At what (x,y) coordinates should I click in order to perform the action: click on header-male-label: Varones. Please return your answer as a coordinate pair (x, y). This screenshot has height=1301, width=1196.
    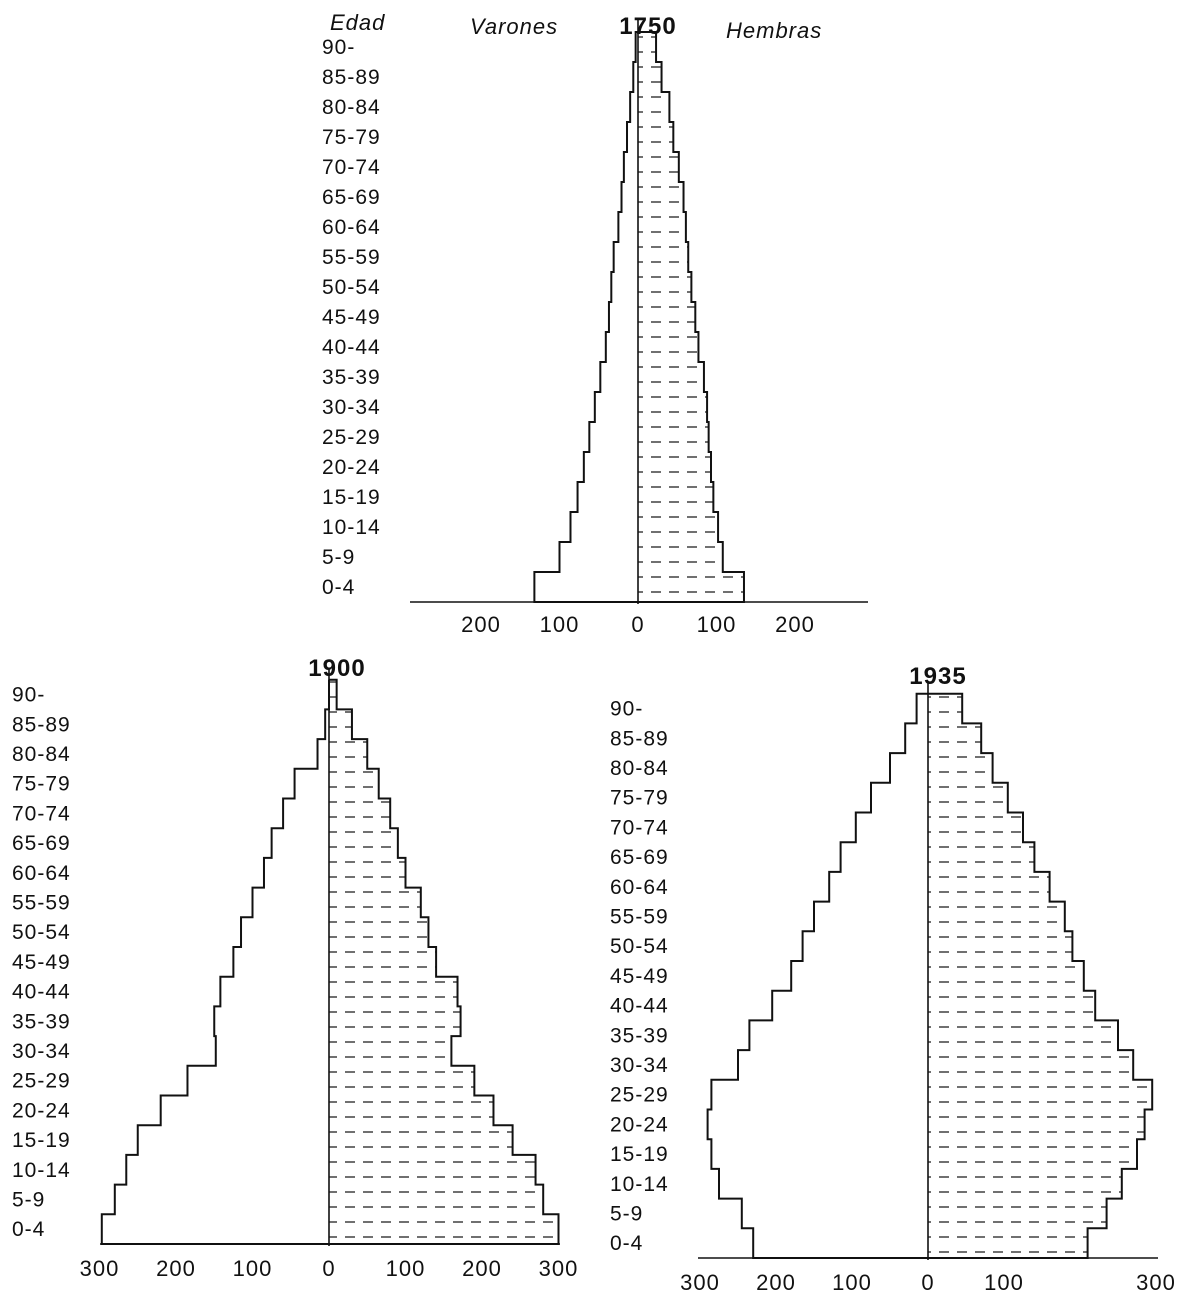
    Looking at the image, I should click on (514, 26).